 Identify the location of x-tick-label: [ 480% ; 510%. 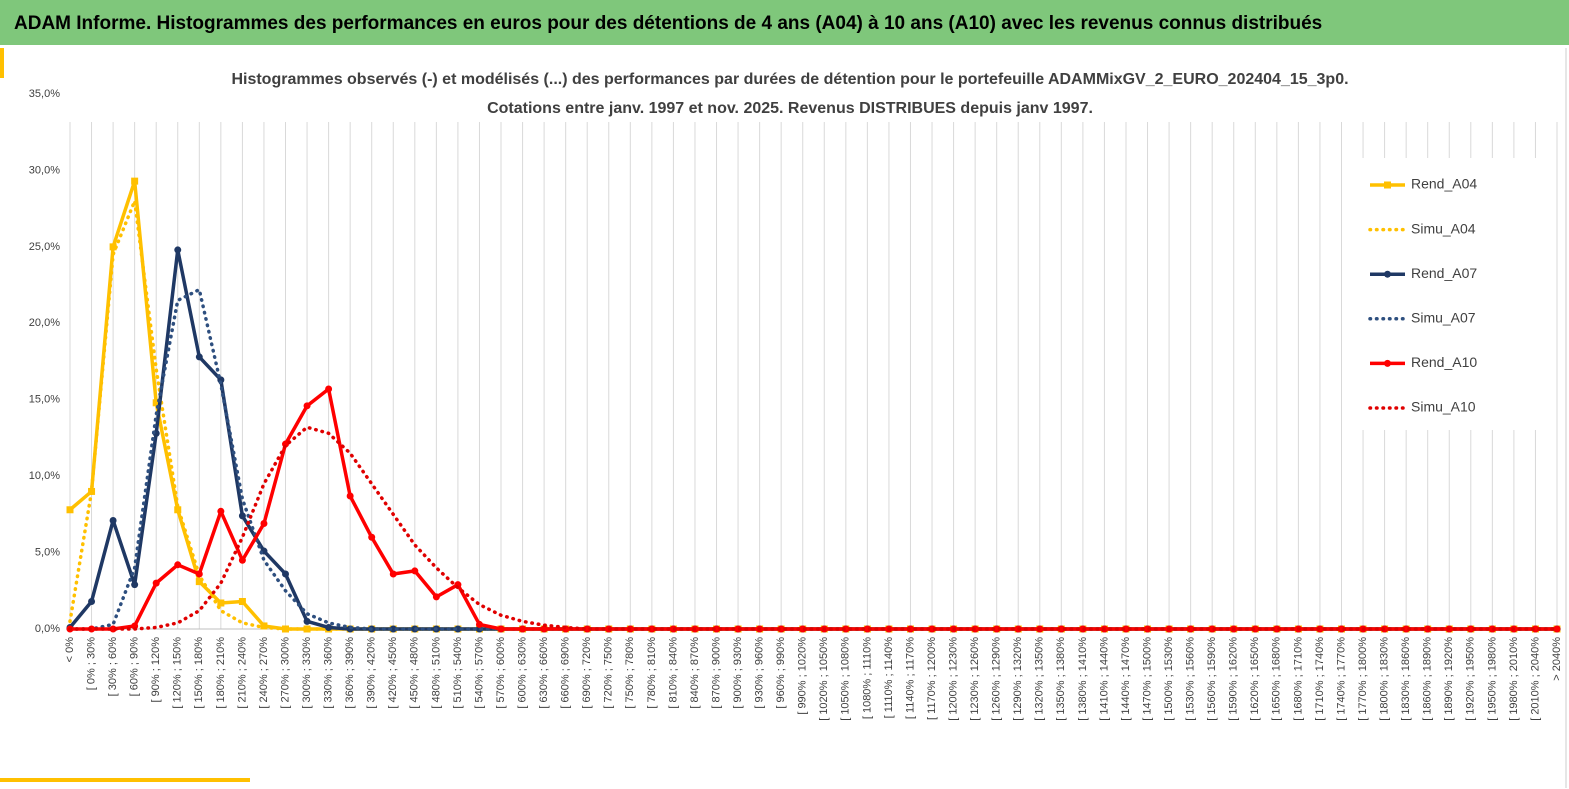
(436, 673).